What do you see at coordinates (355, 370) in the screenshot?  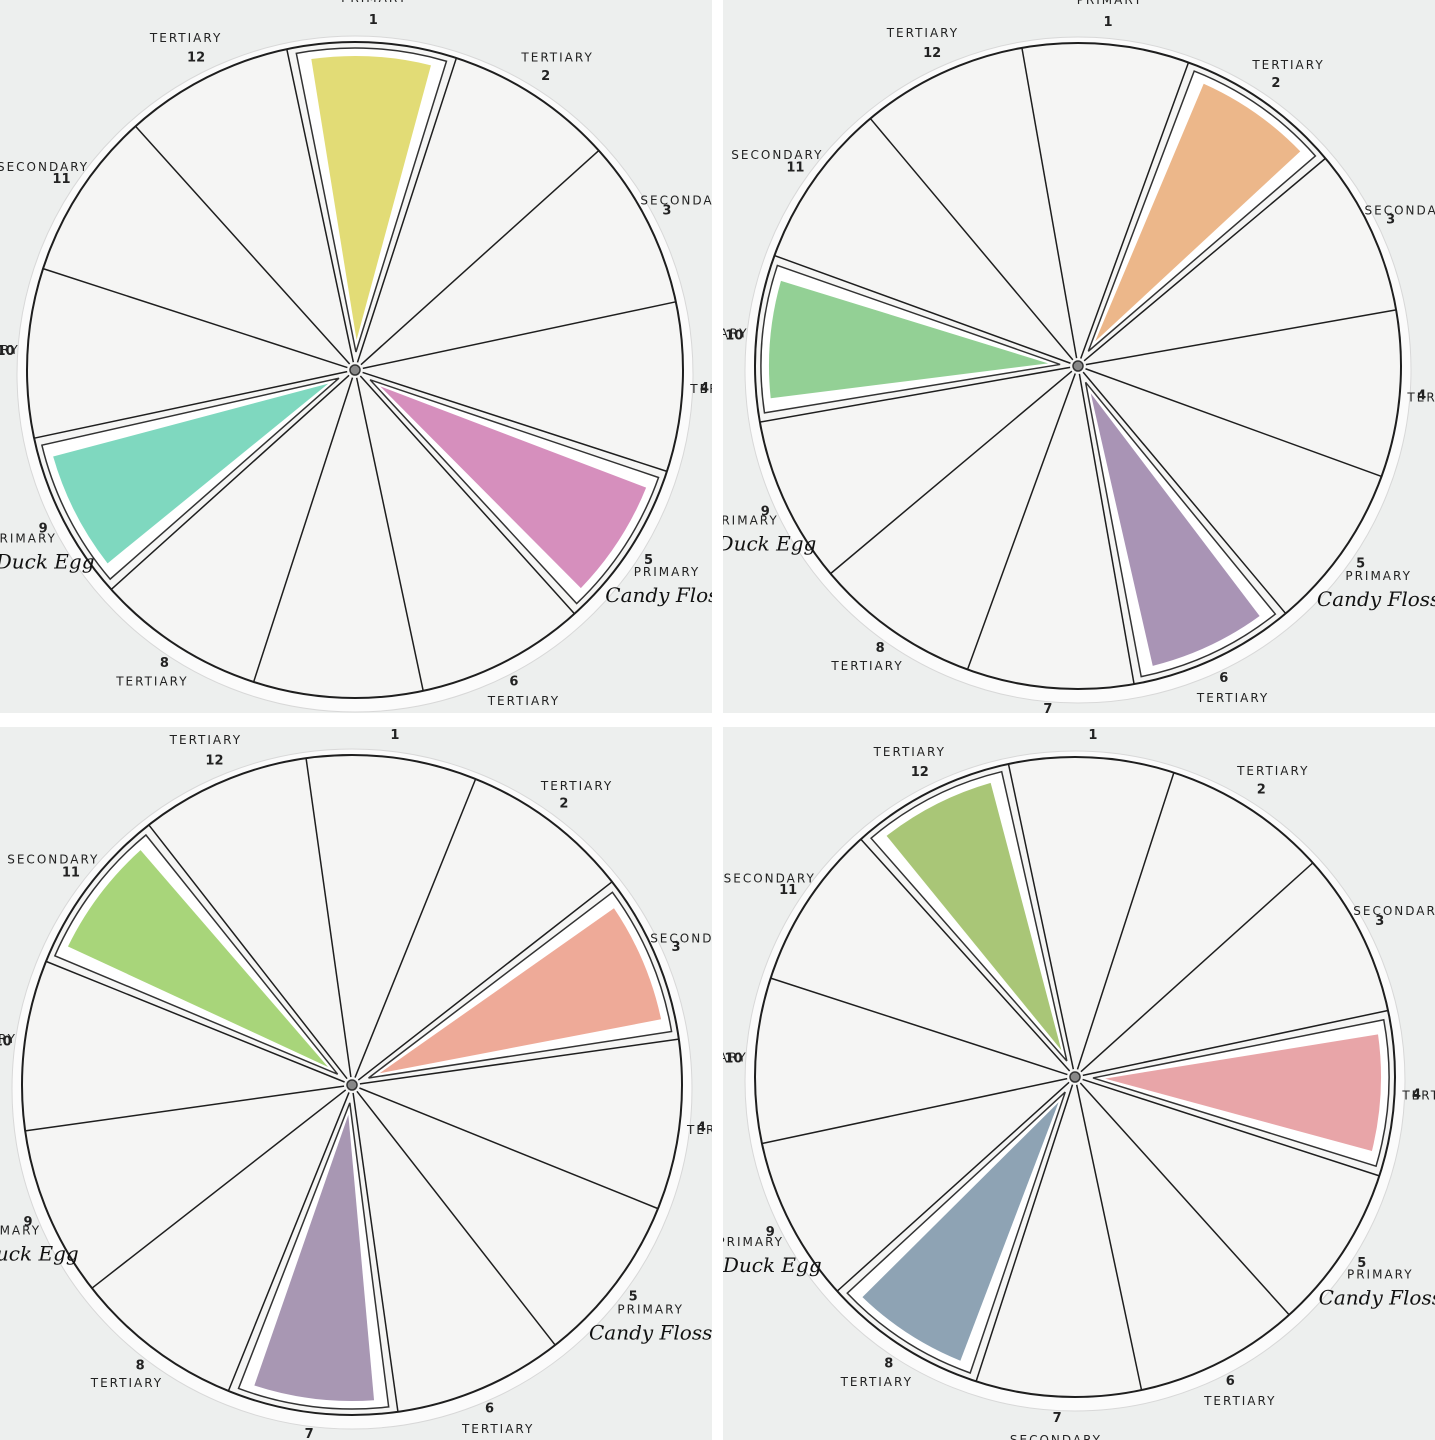 I see `center-pin` at bounding box center [355, 370].